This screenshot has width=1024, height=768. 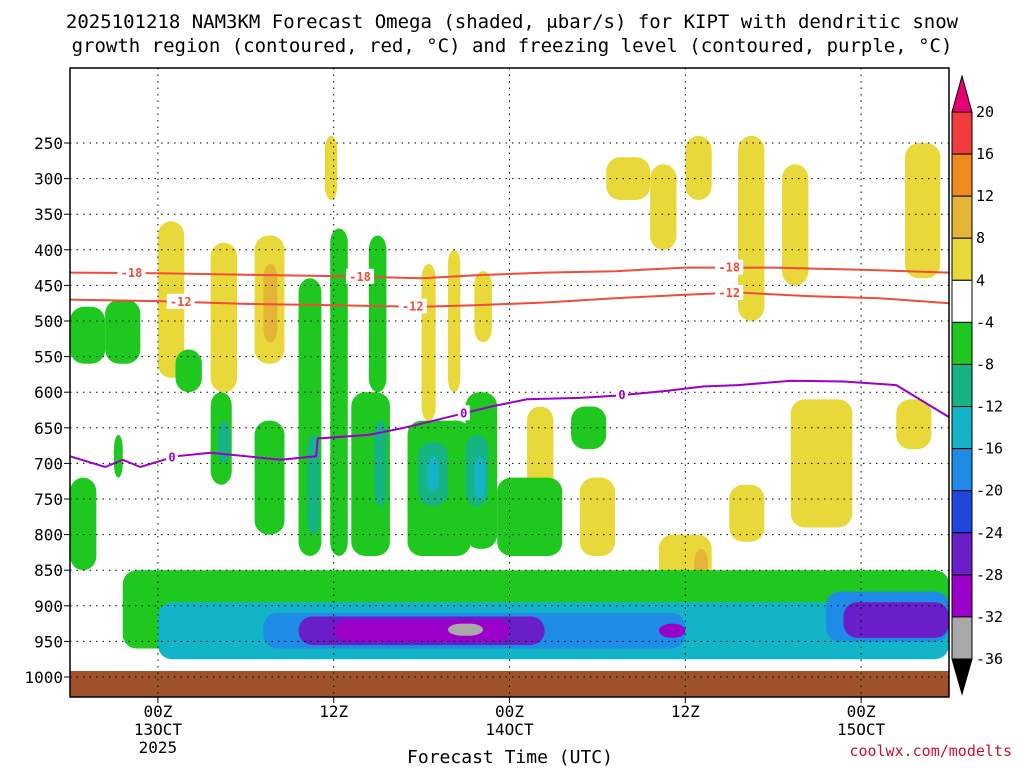 What do you see at coordinates (158, 747) in the screenshot?
I see `xtick-year-0: 2025` at bounding box center [158, 747].